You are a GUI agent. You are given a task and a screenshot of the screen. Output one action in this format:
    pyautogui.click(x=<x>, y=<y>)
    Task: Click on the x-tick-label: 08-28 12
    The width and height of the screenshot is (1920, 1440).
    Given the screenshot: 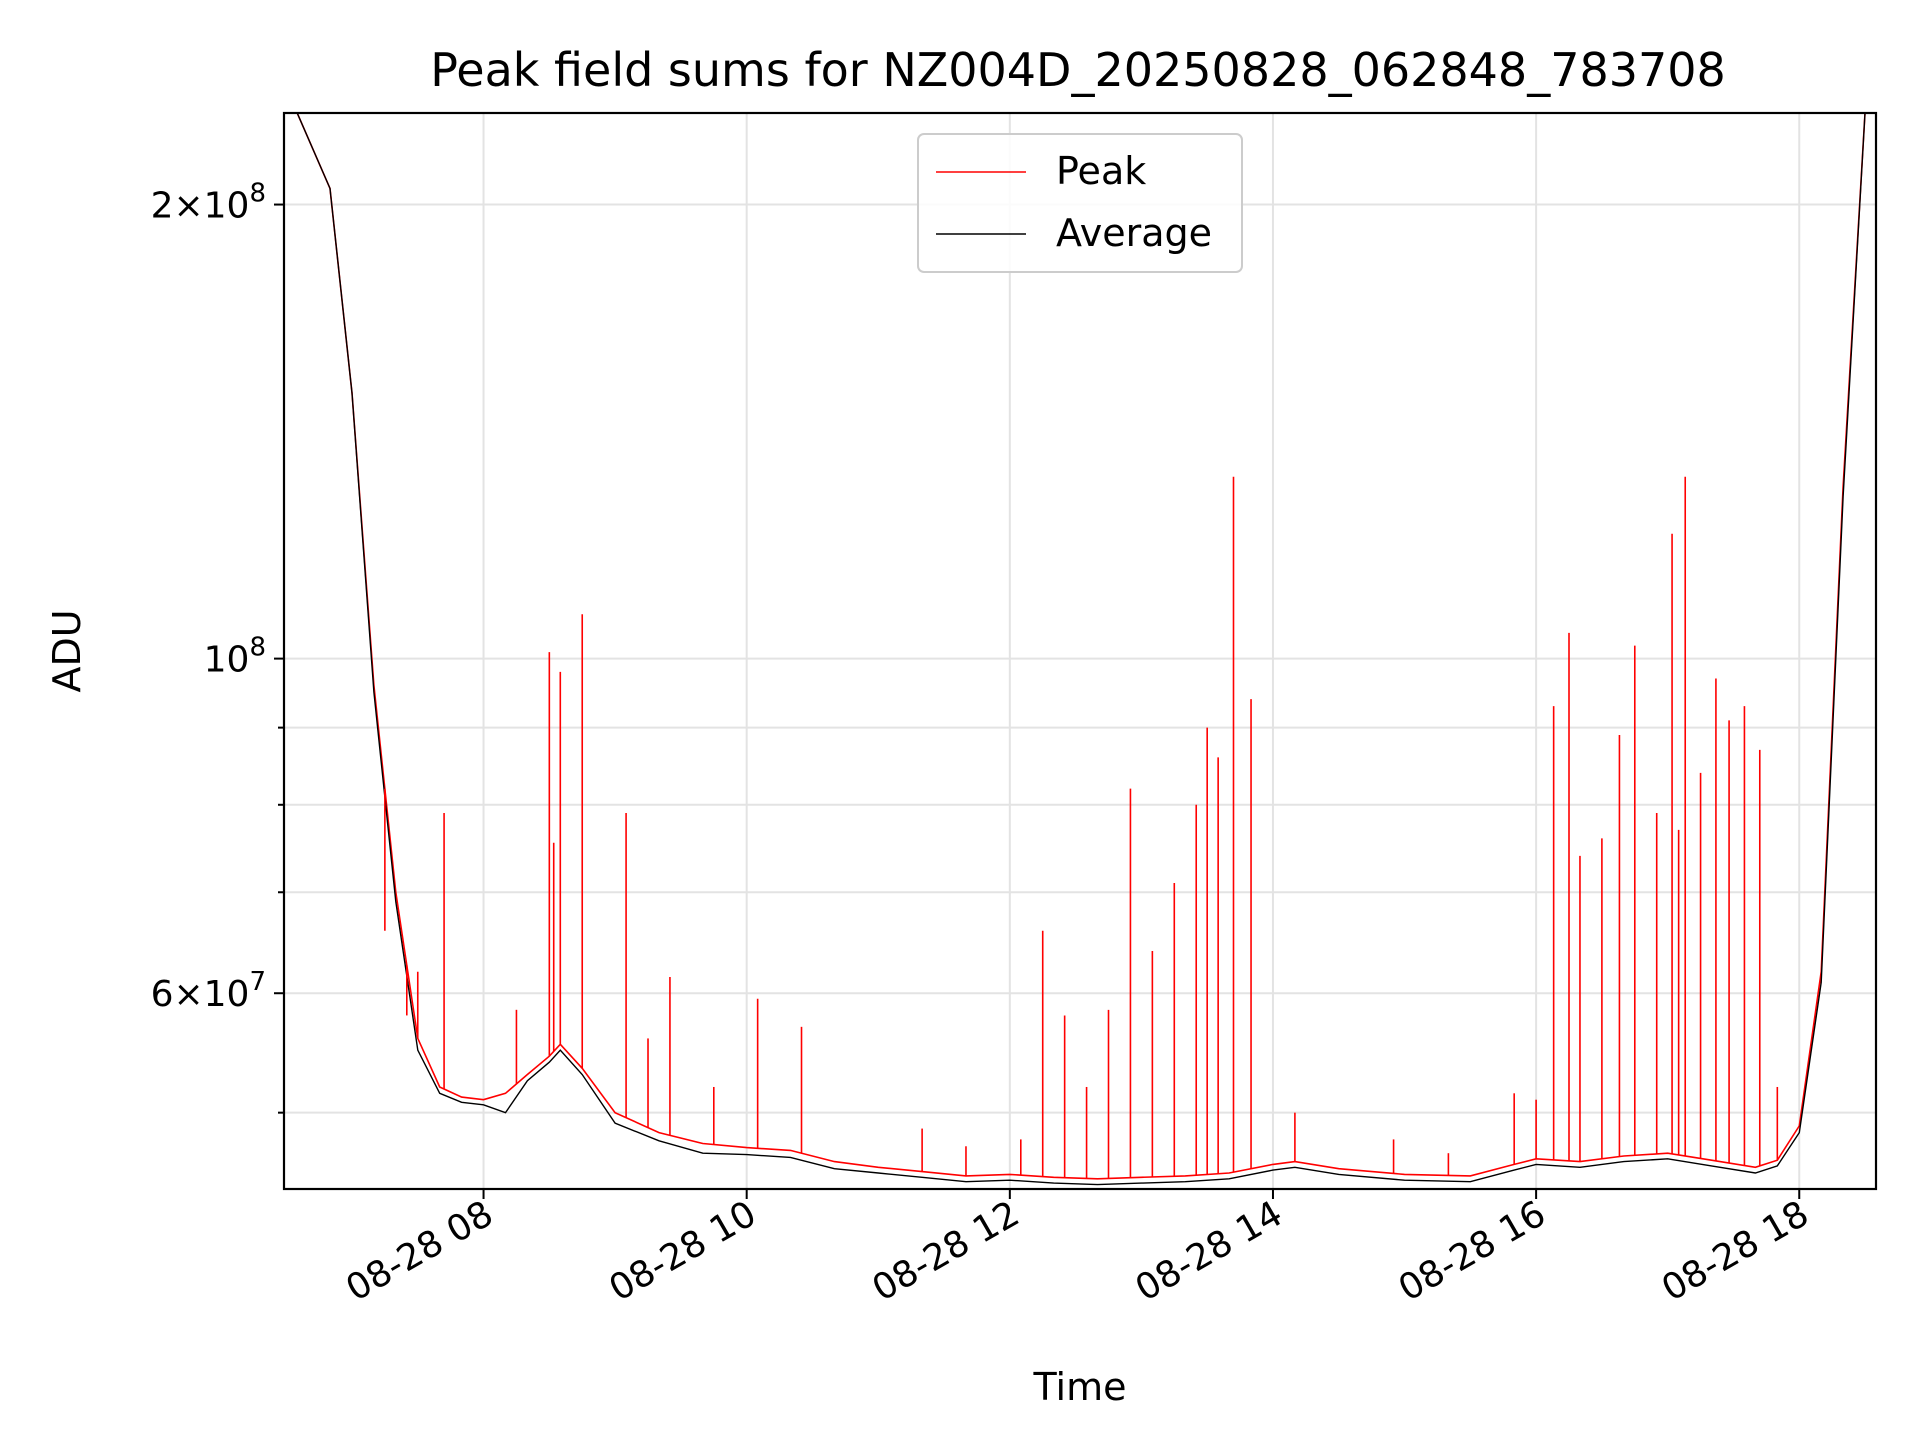 What is the action you would take?
    pyautogui.click(x=946, y=1251)
    